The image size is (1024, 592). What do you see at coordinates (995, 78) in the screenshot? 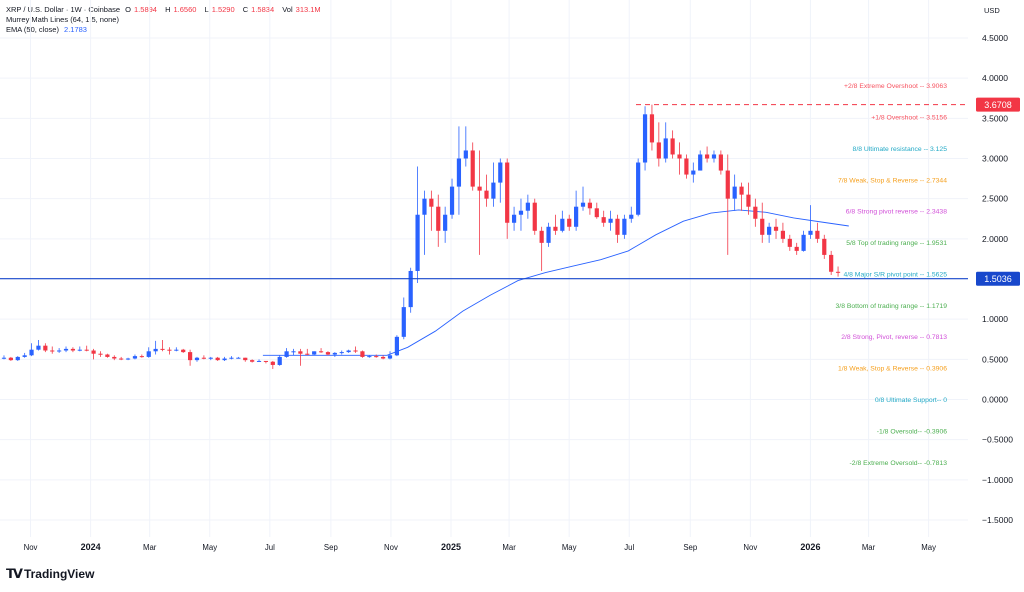
I see `y-tick-label: 4.0000` at bounding box center [995, 78].